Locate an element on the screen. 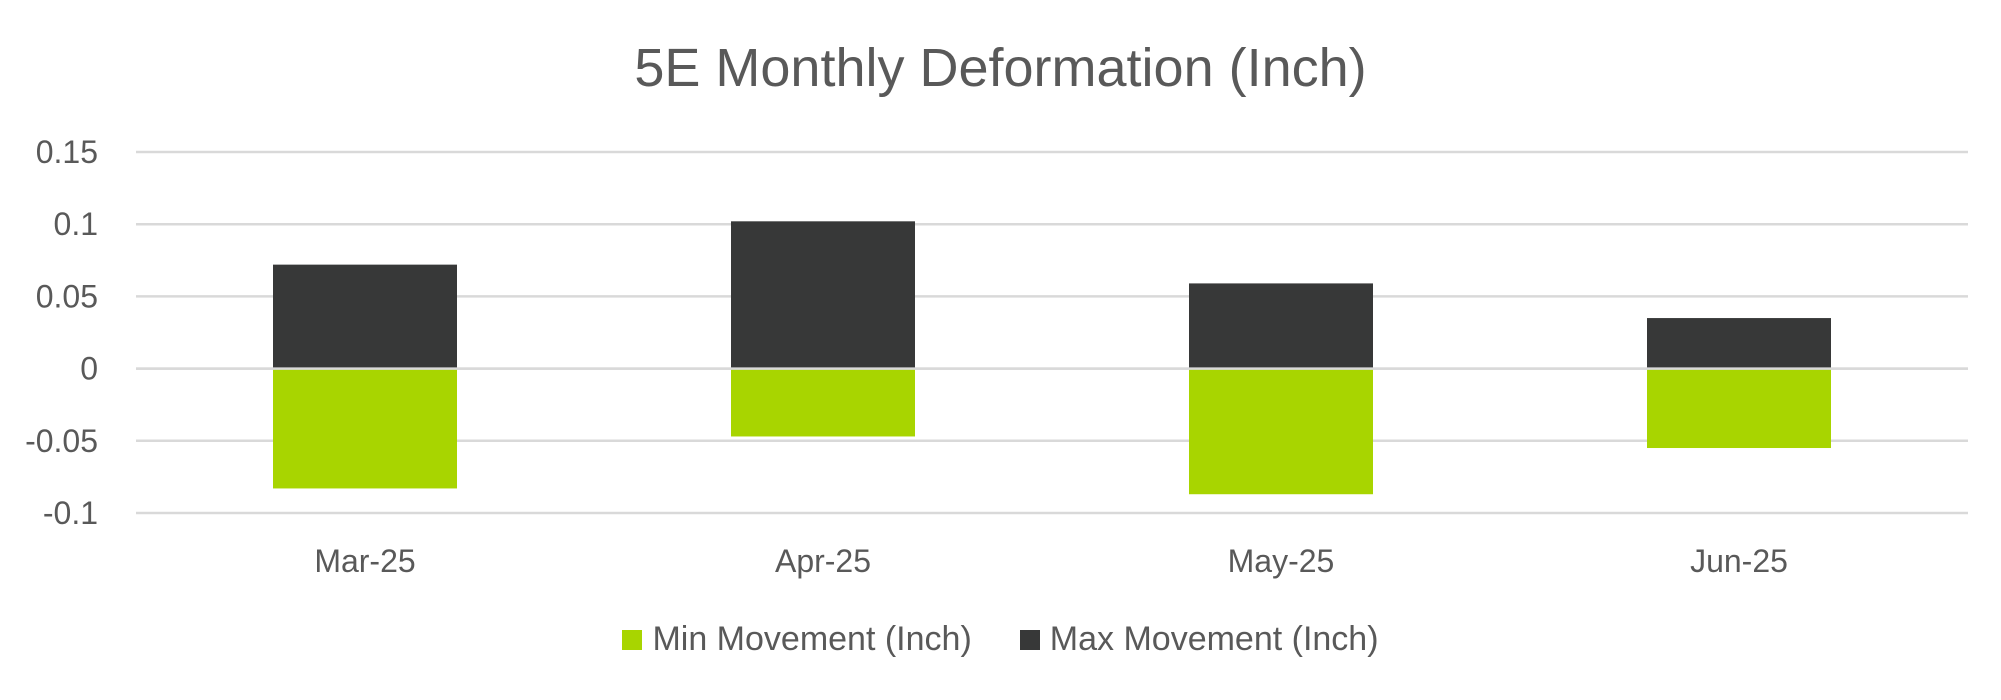  legend-label-min-movement: Min Movement (Inch) is located at coordinates (812, 639).